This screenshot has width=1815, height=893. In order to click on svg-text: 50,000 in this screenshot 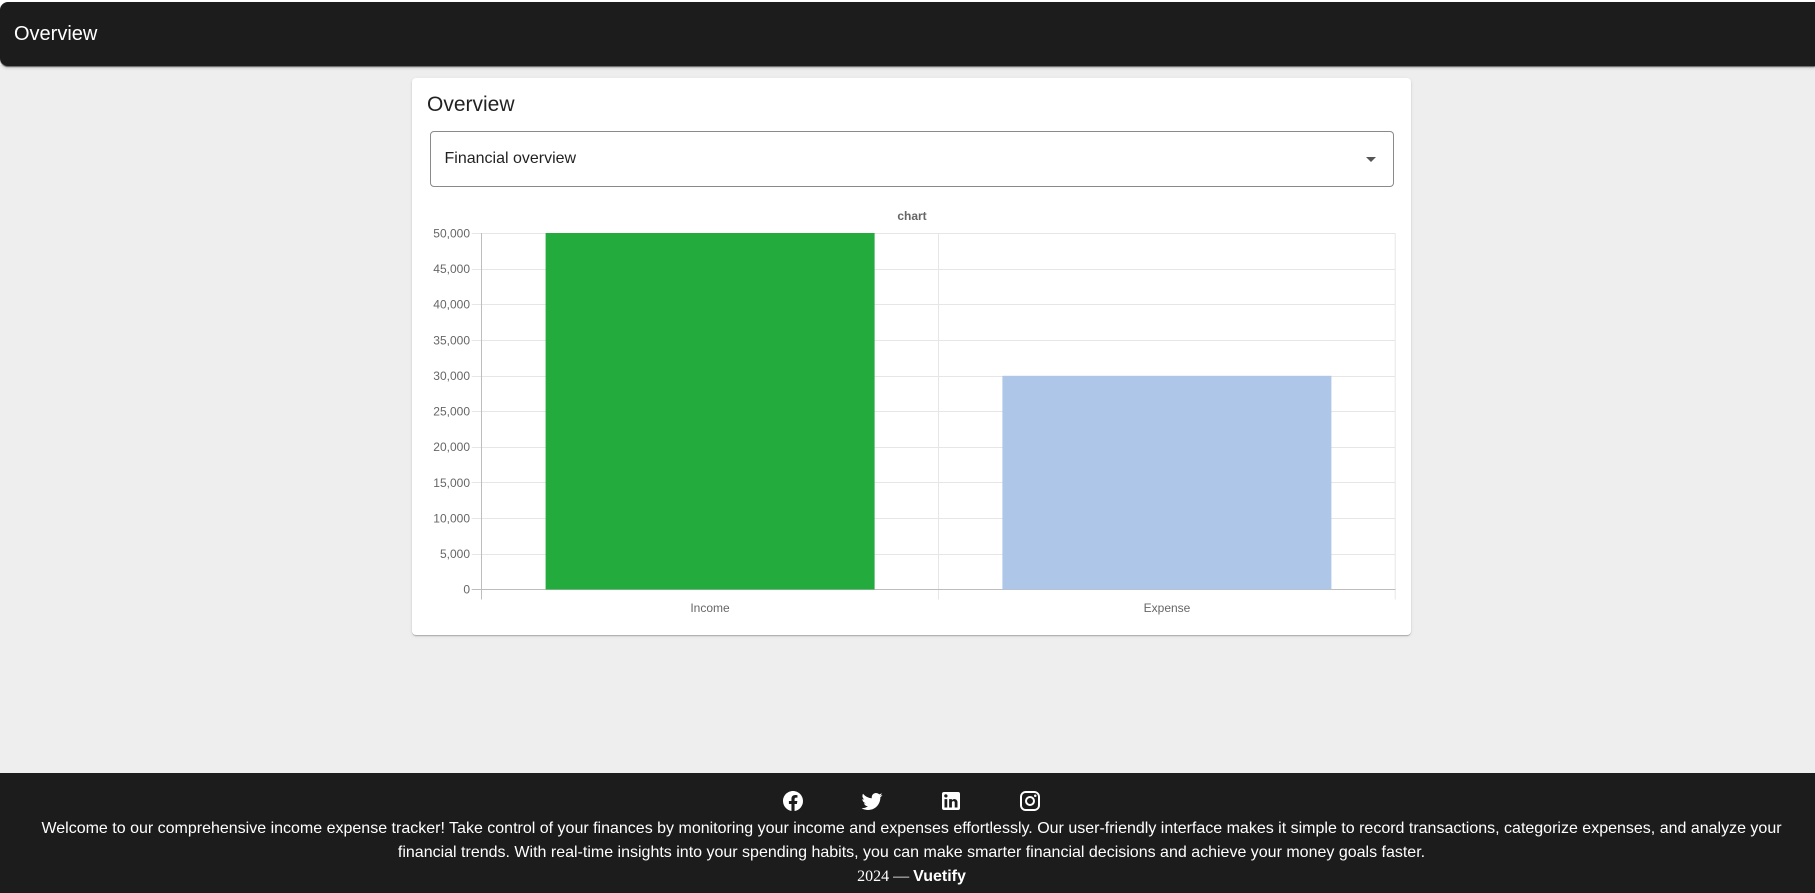, I will do `click(451, 234)`.